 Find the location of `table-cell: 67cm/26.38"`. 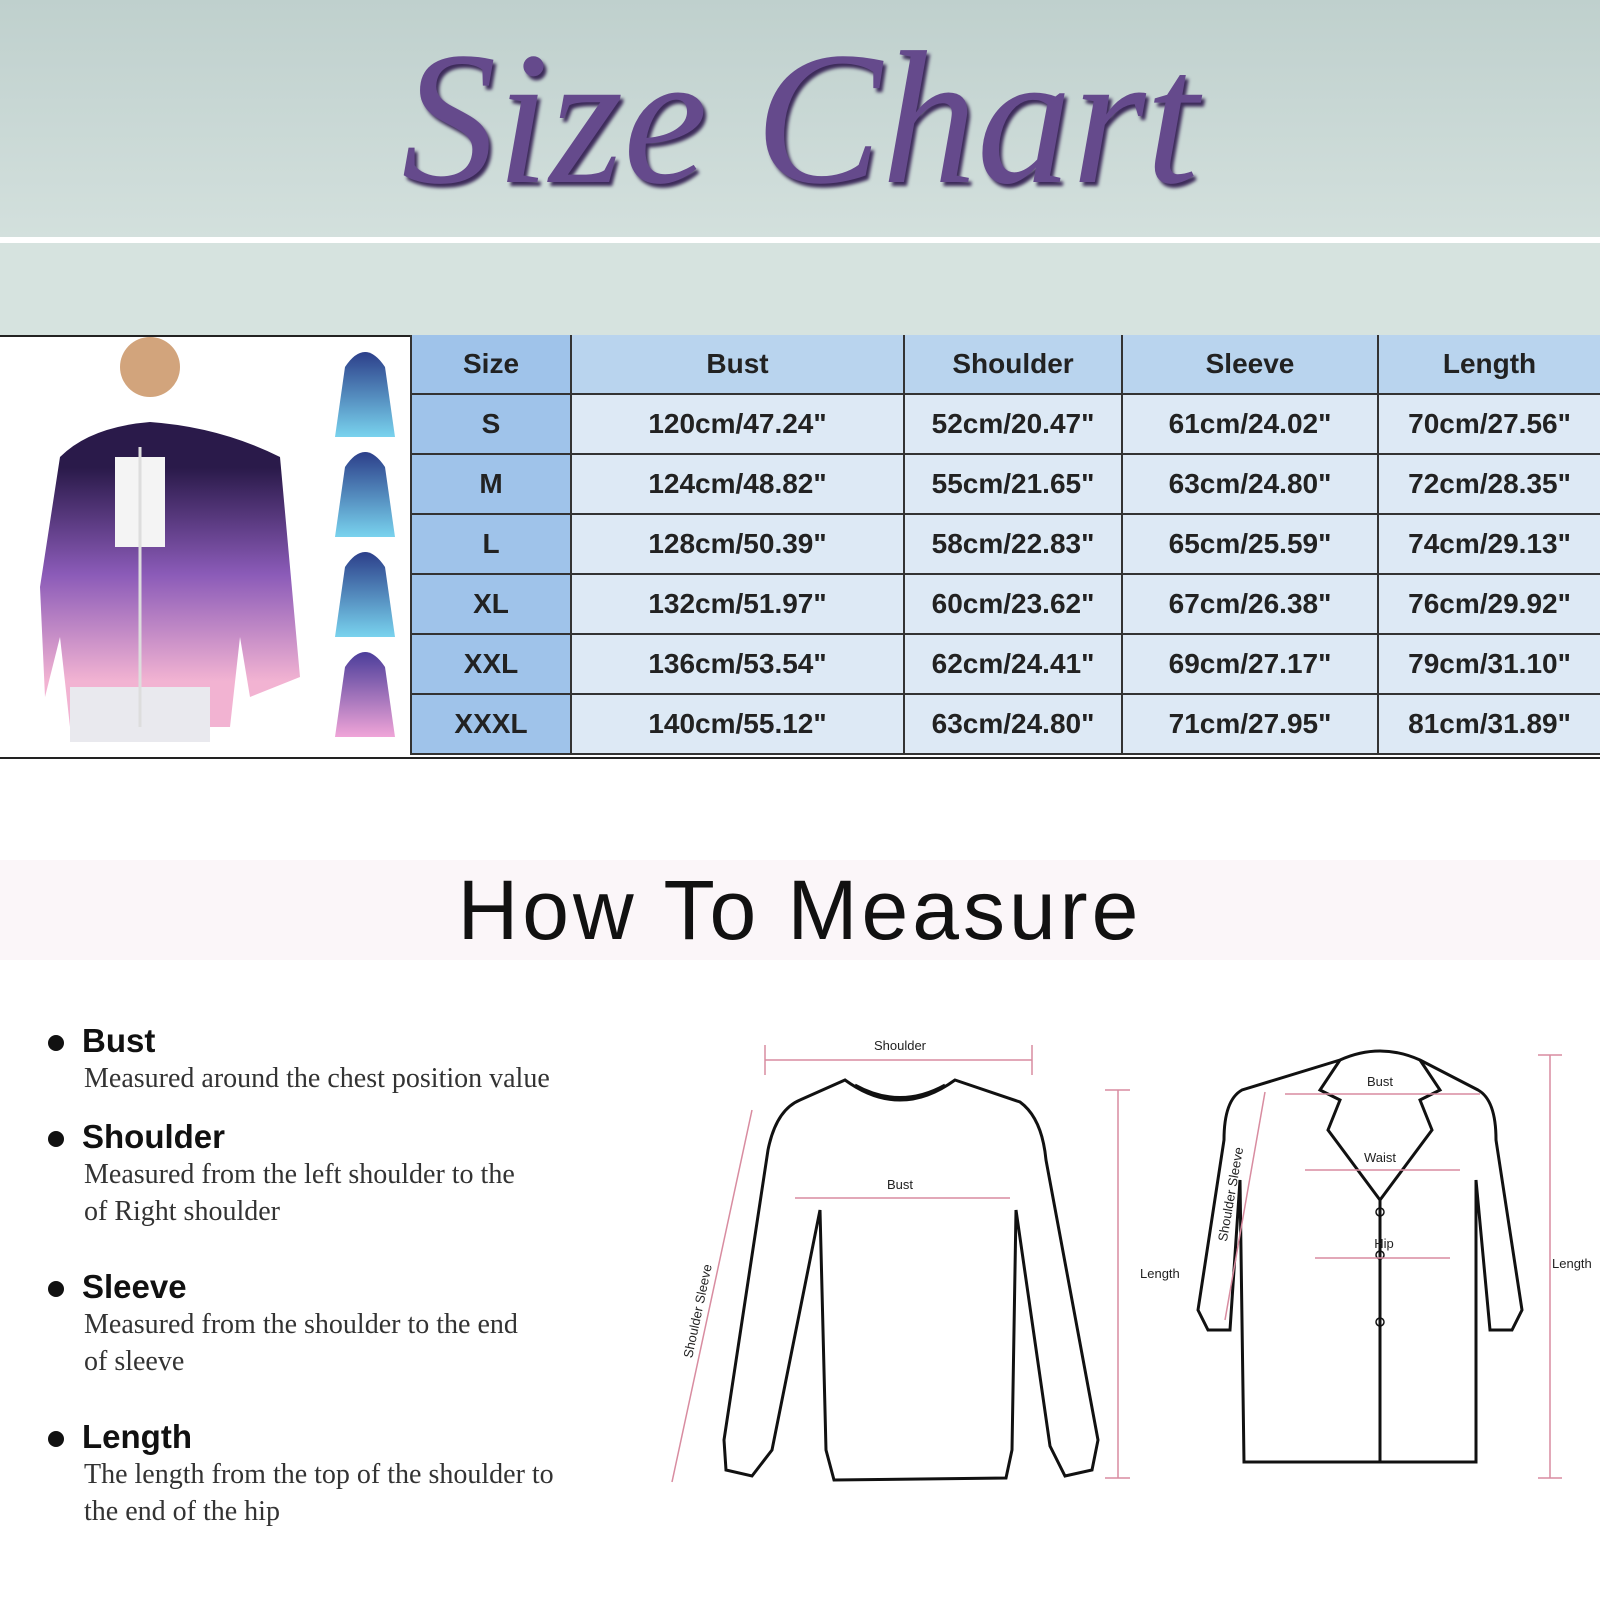

table-cell: 67cm/26.38" is located at coordinates (1249, 605).